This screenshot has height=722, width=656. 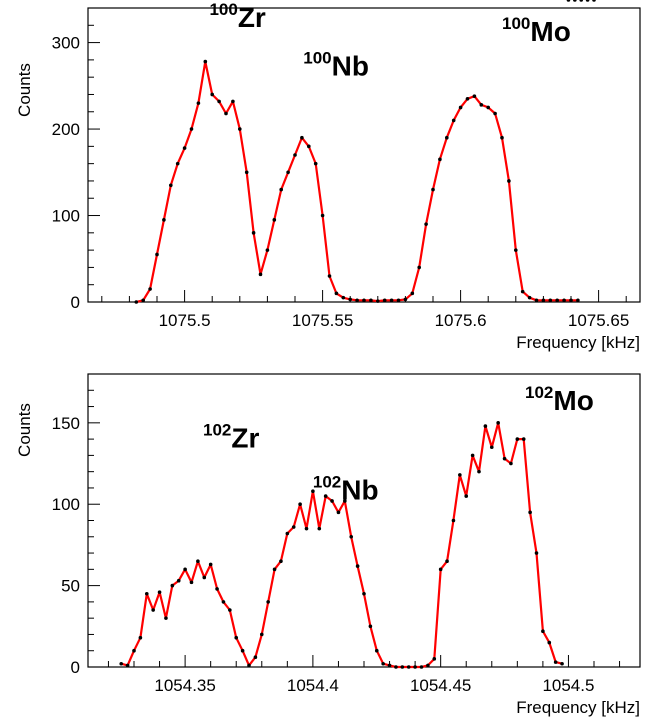 What do you see at coordinates (440, 685) in the screenshot?
I see `x-tick-label: 1054.45` at bounding box center [440, 685].